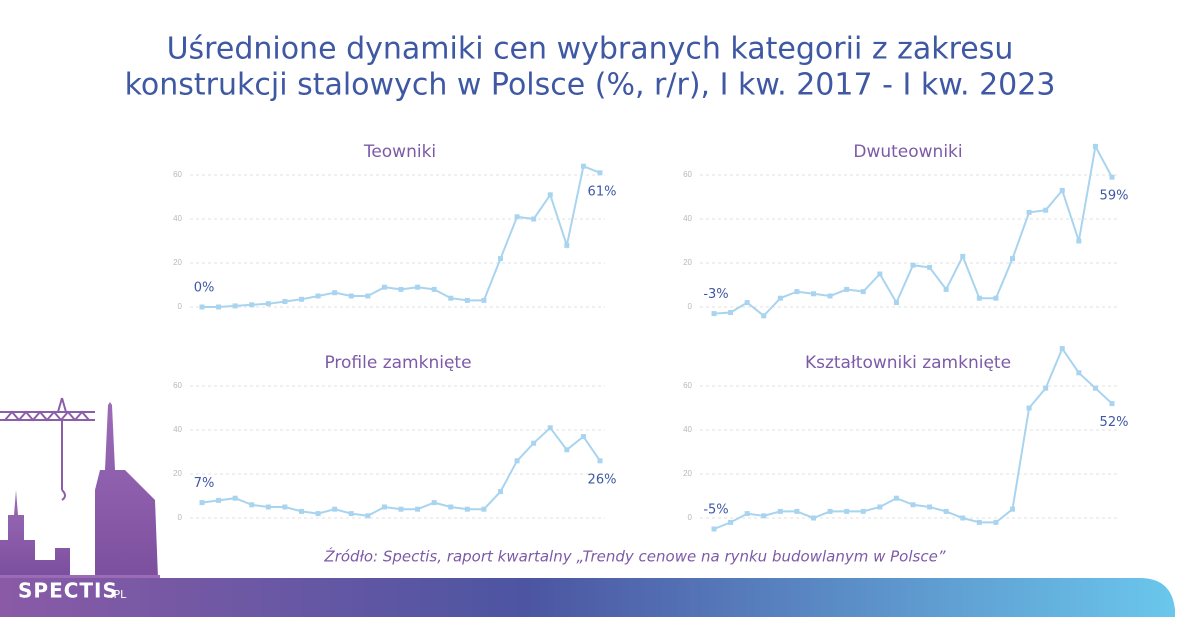  What do you see at coordinates (204, 288) in the screenshot?
I see `data-label: 0%` at bounding box center [204, 288].